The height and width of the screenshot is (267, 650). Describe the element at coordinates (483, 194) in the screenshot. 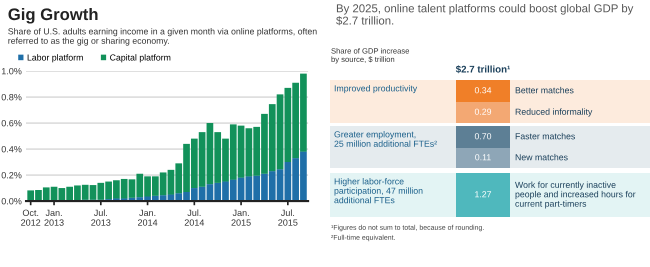

I see `text: 1.27` at that location.